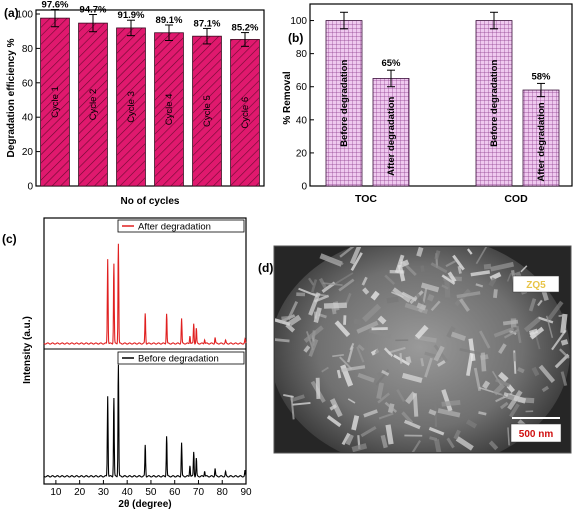  What do you see at coordinates (28, 118) in the screenshot?
I see `y-tick-label-a: 40` at bounding box center [28, 118].